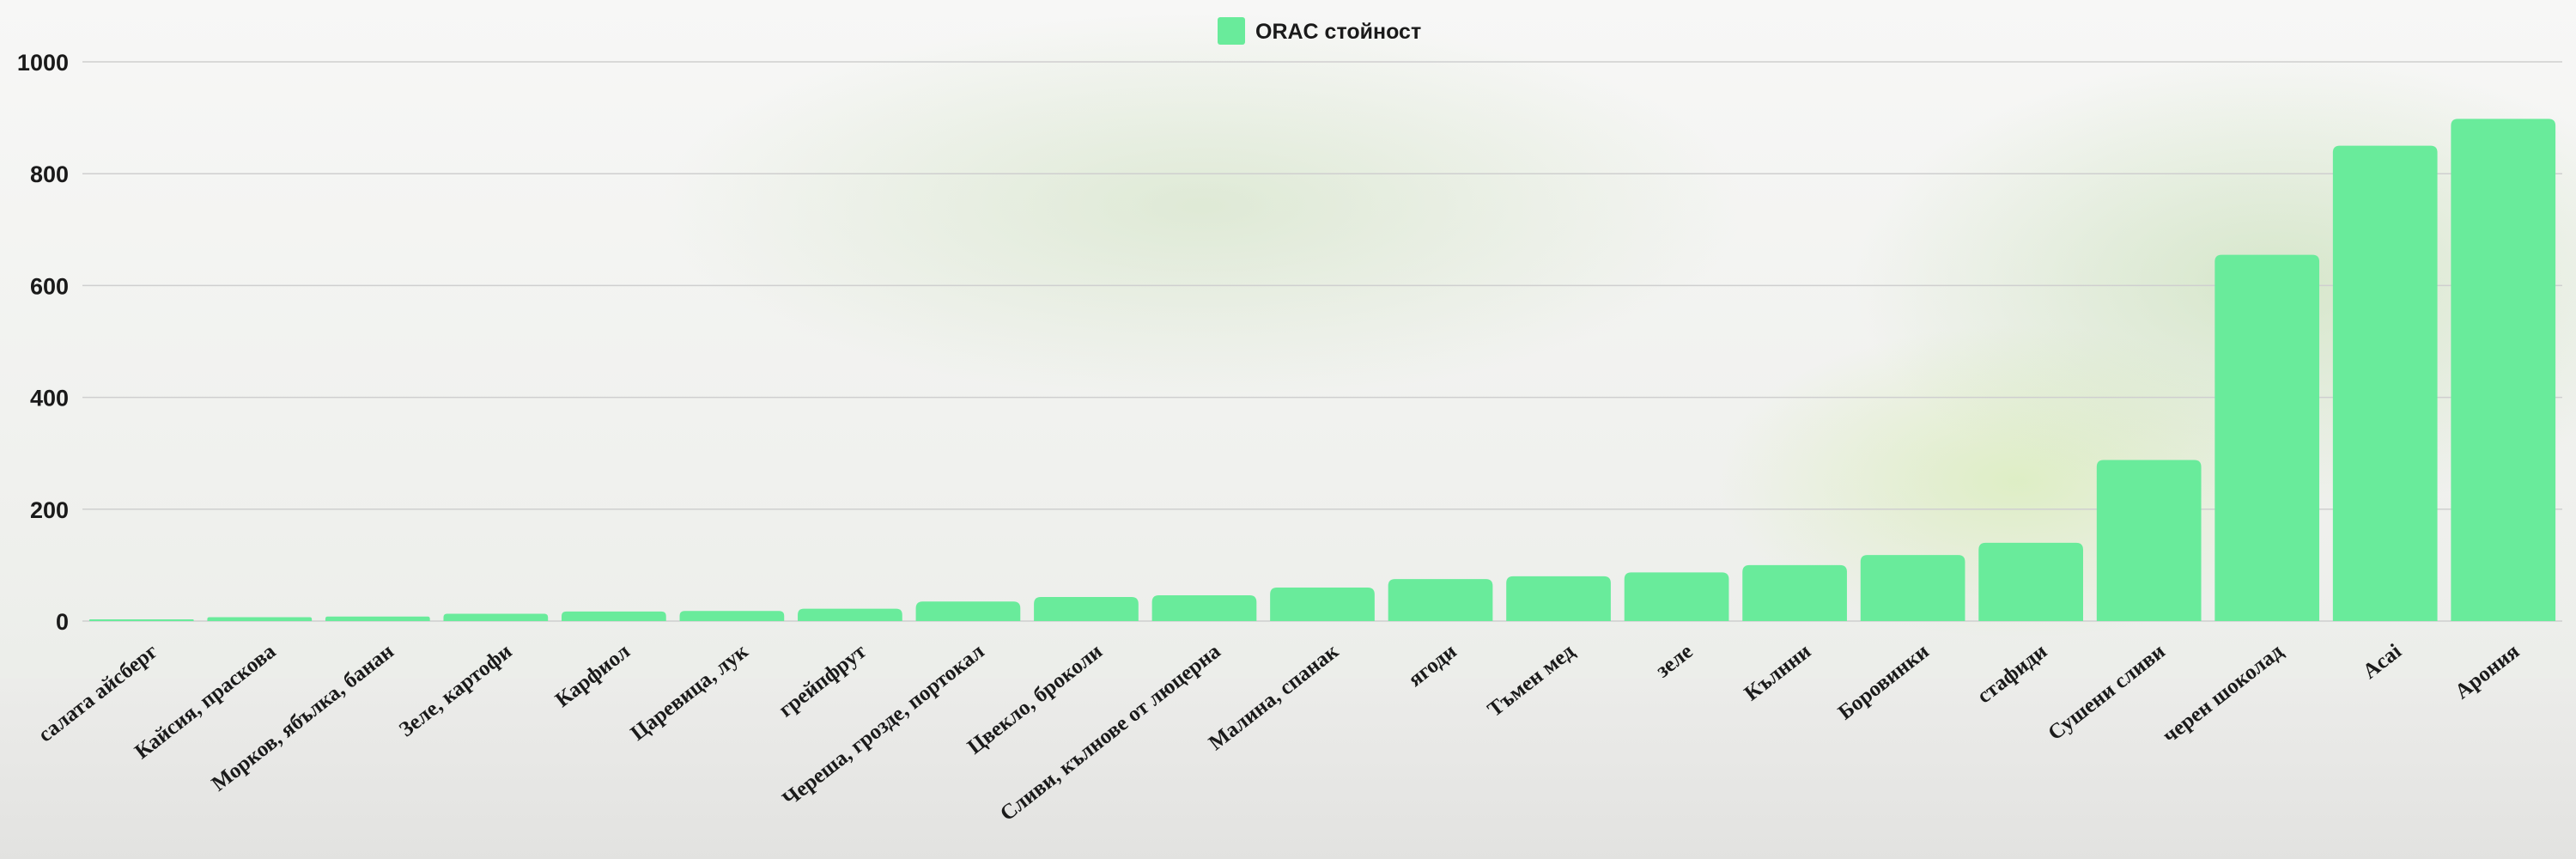 The image size is (2576, 859). I want to click on x-tick-label: Арония, so click(2487, 672).